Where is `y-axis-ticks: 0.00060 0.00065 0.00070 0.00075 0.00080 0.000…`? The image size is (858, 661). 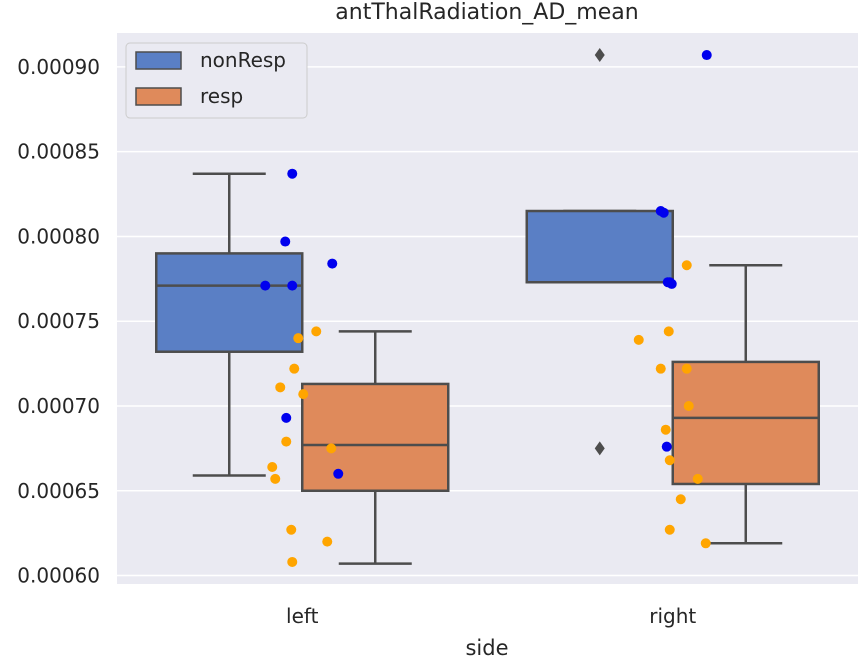
y-axis-ticks: 0.00060 0.00065 0.00070 0.00075 0.00080 0.000… is located at coordinates (58, 321).